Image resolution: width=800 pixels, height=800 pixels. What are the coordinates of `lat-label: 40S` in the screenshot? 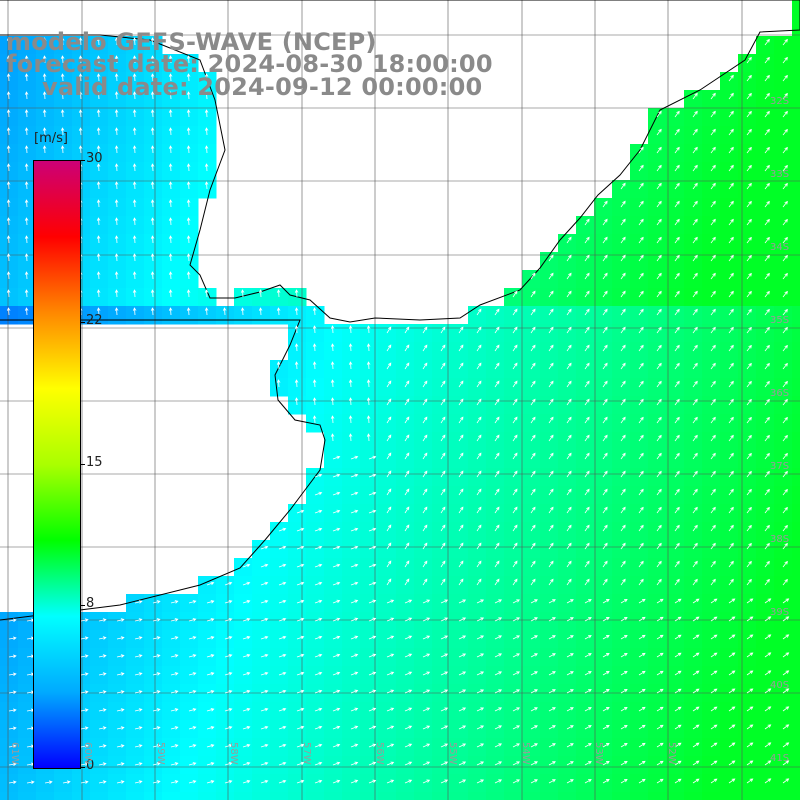 It's located at (780, 685).